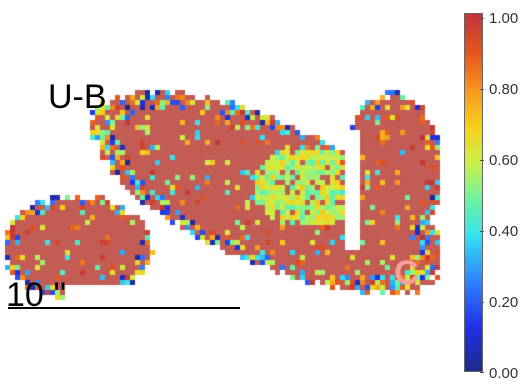 The image size is (527, 385). Describe the element at coordinates (406, 273) in the screenshot. I see `panel-letter: C` at that location.